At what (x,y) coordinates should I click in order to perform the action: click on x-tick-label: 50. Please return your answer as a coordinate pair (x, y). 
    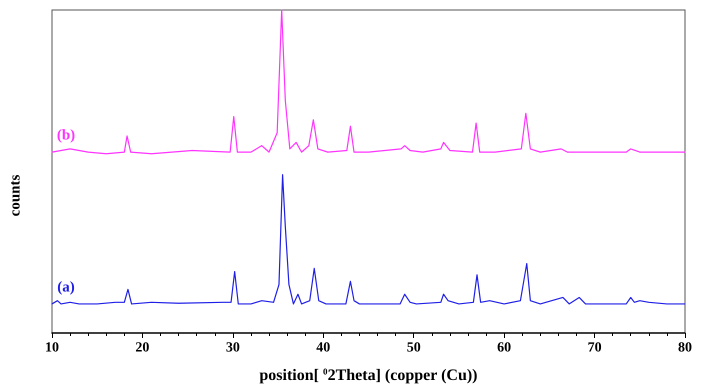
    Looking at the image, I should click on (413, 348).